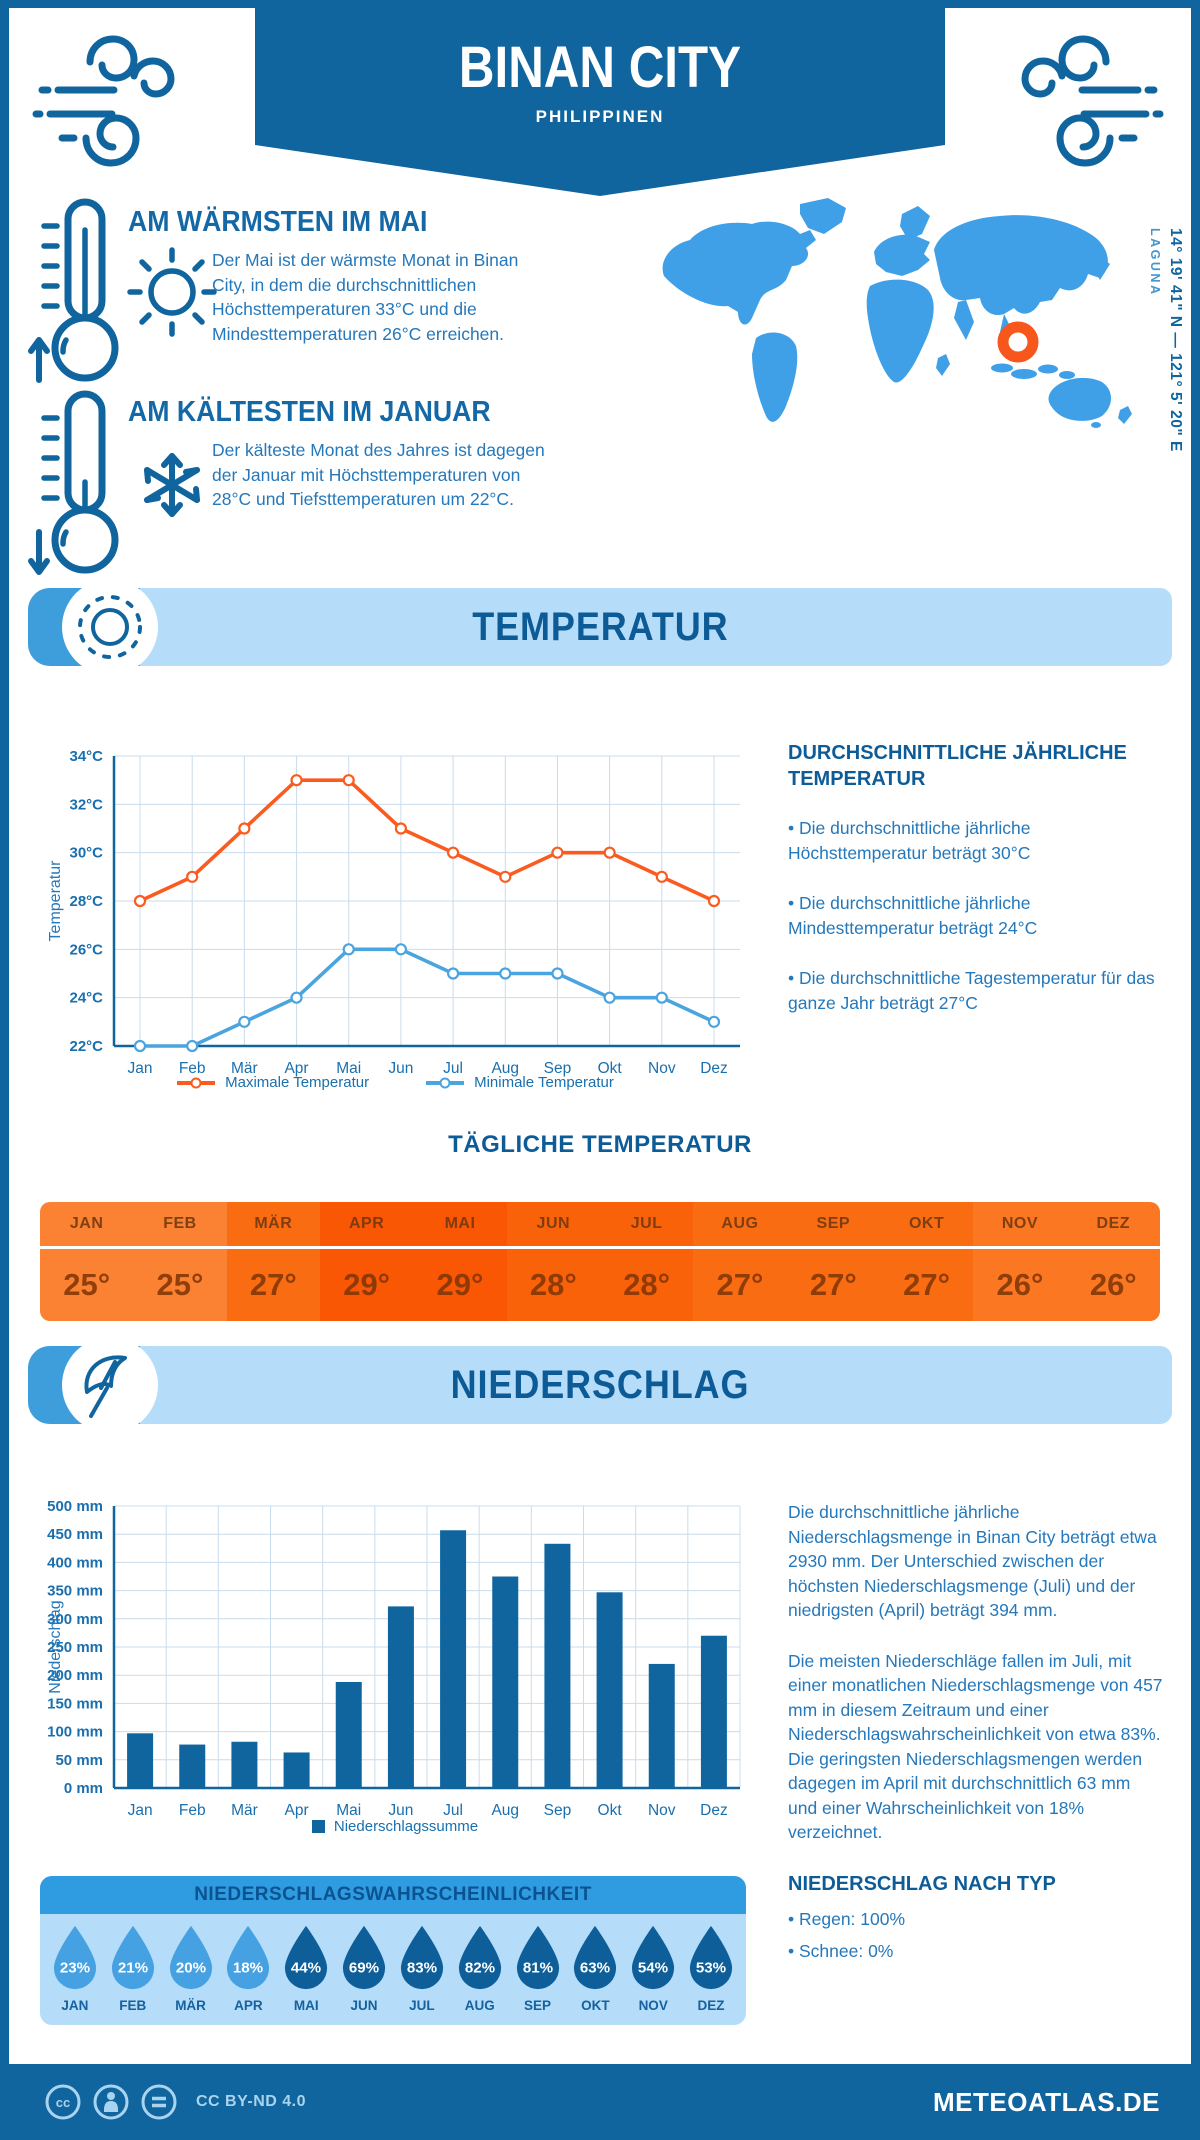 This screenshot has width=1200, height=2140. Describe the element at coordinates (190, 1968) in the screenshot. I see `svg-text: 20%` at that location.